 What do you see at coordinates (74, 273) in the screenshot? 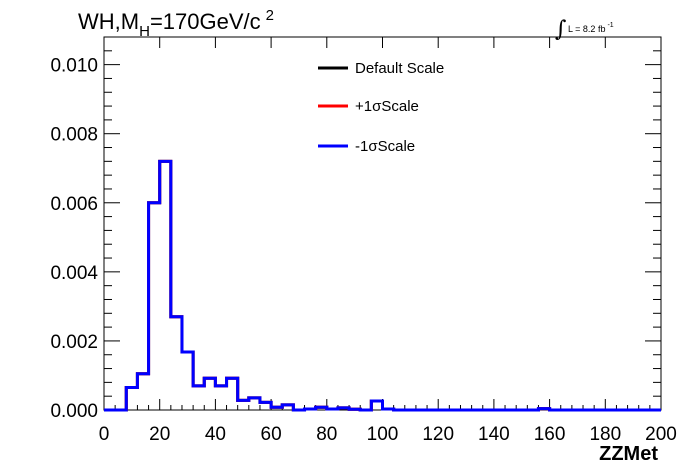
I see `y-tick-label: 0.004` at bounding box center [74, 273].